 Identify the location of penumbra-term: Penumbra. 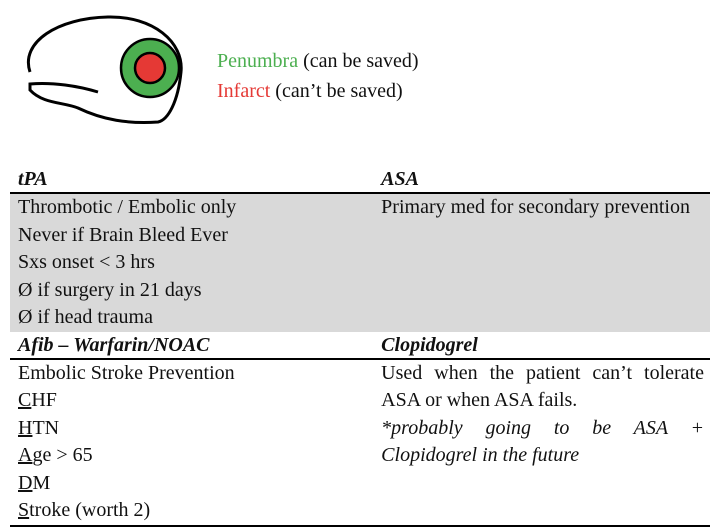
(258, 61).